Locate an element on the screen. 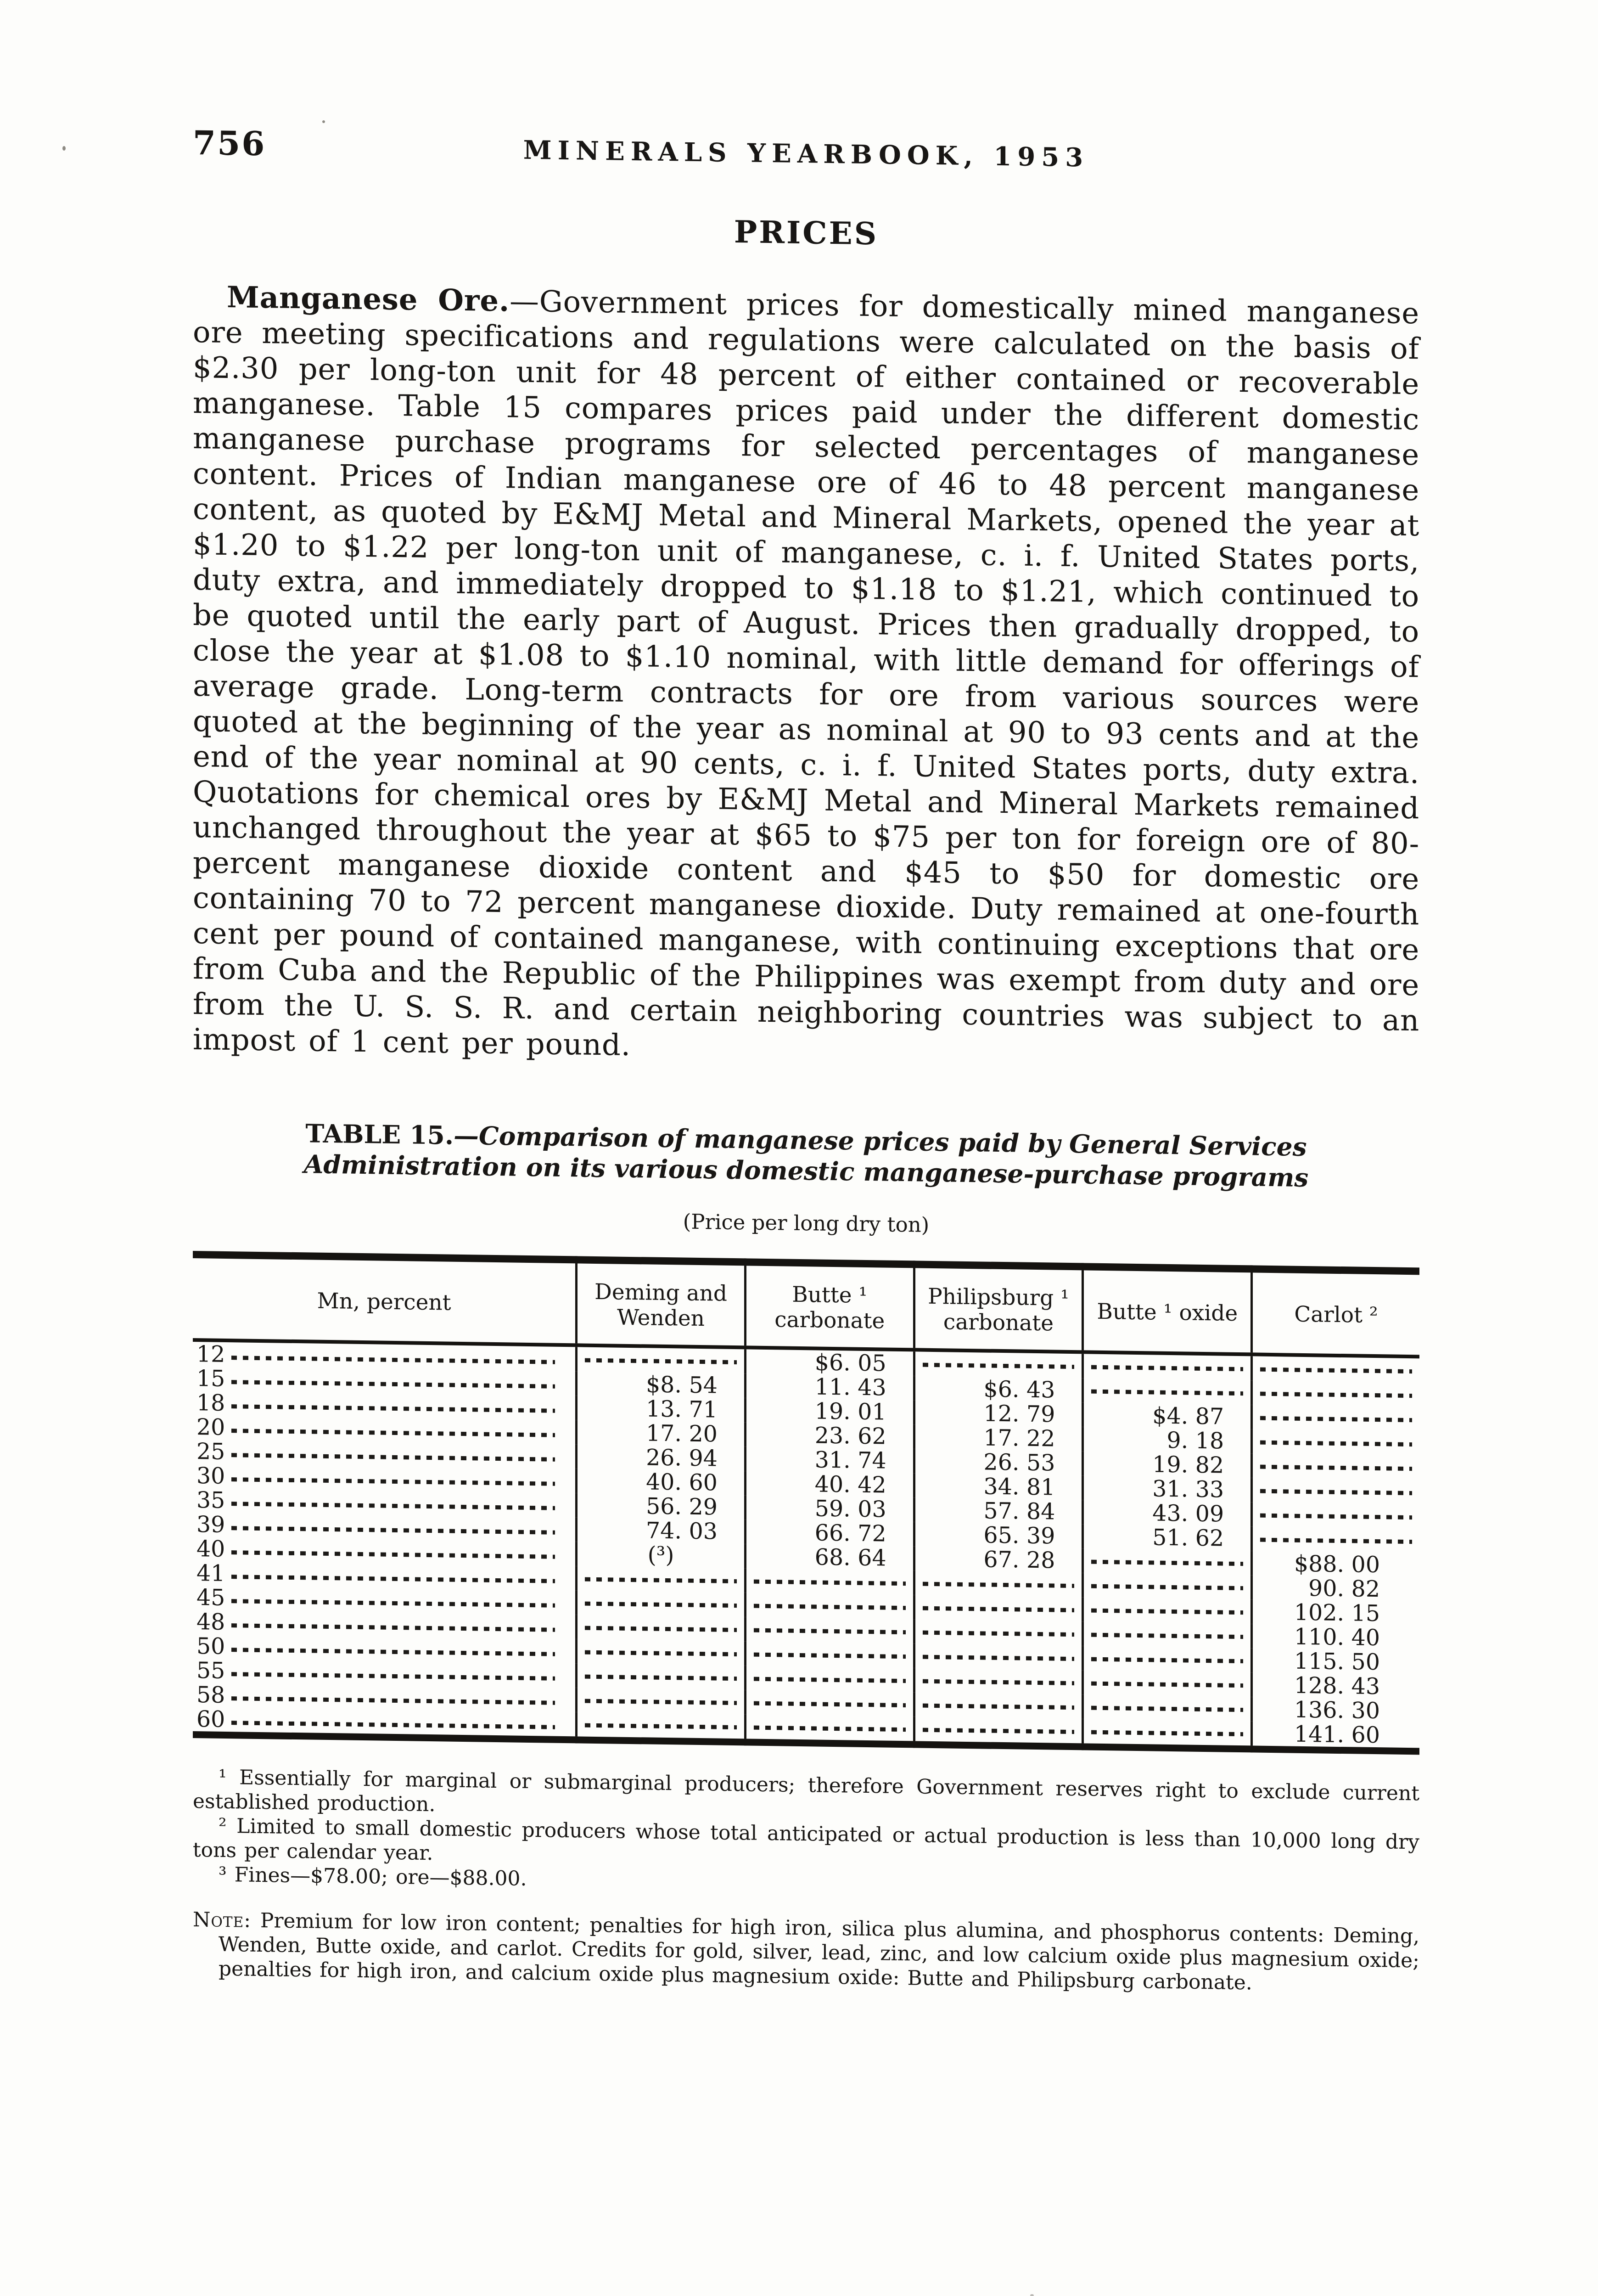 This screenshot has width=1598, height=2296. price-value: 90. 82 is located at coordinates (1344, 1589).